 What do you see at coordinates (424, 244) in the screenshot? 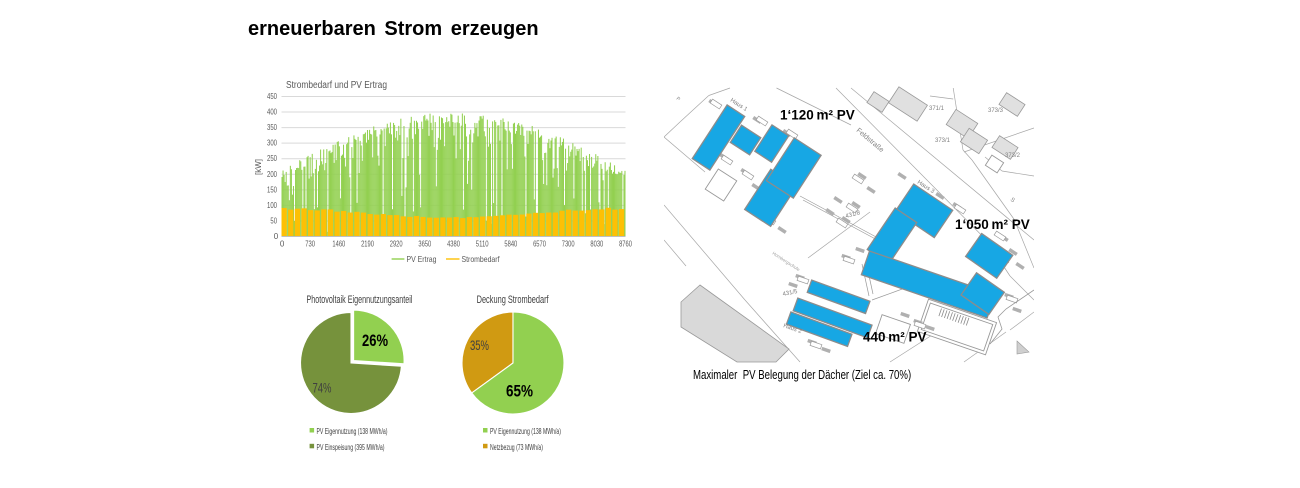
I see `svg-text: 3650` at bounding box center [424, 244].